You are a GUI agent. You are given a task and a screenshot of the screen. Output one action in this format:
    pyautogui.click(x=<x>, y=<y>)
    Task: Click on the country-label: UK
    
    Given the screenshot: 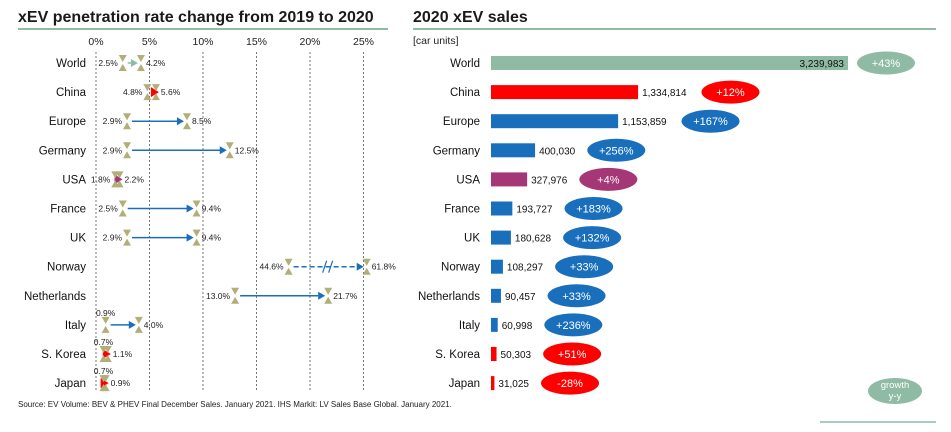 What is the action you would take?
    pyautogui.click(x=78, y=239)
    